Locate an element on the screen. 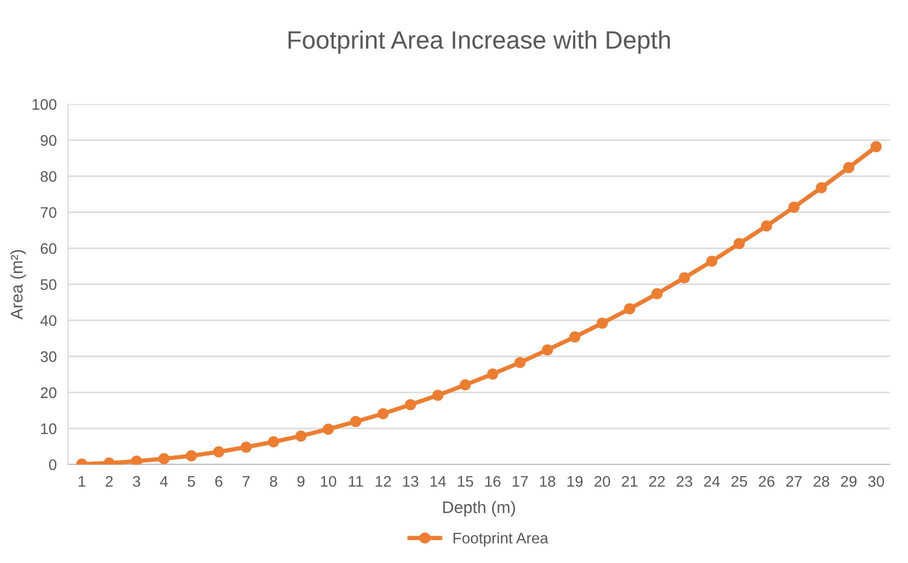  x-tick-label: 1 is located at coordinates (82, 481).